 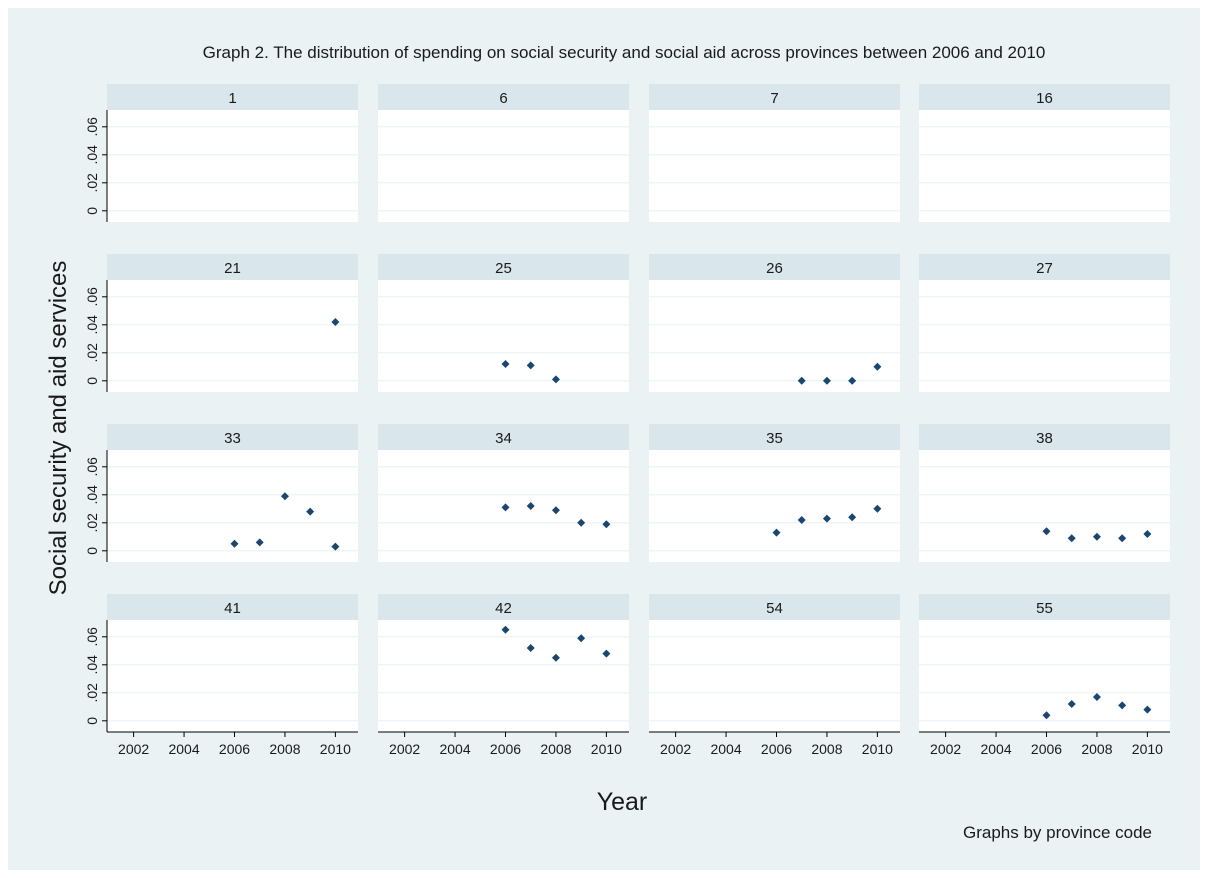 What do you see at coordinates (58, 428) in the screenshot?
I see `y-axis-label: Social security and aid services` at bounding box center [58, 428].